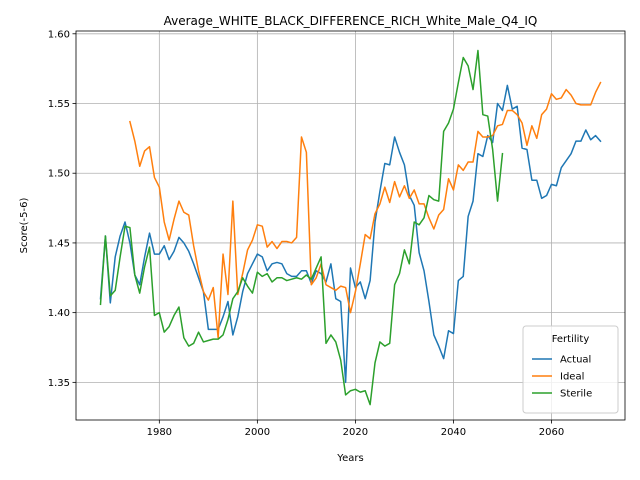 The height and width of the screenshot is (480, 640). I want to click on x-axis-label: Years, so click(349, 458).